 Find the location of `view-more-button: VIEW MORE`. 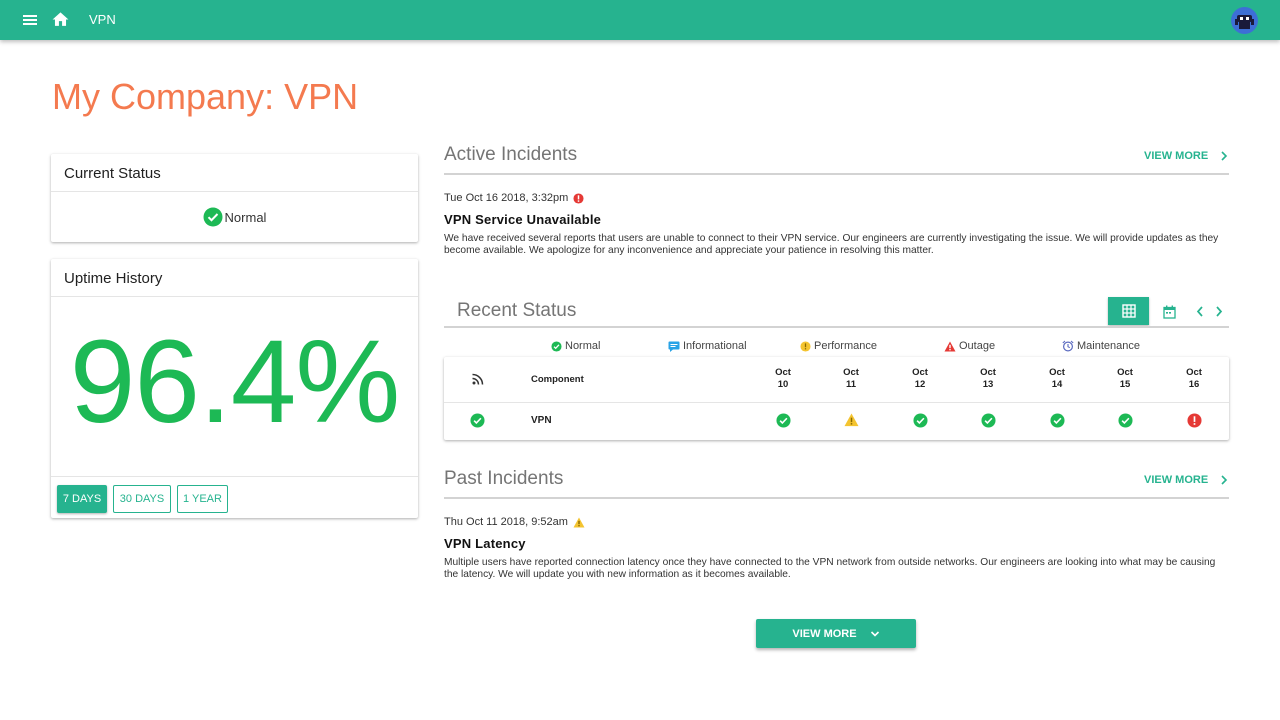

view-more-button: VIEW MORE is located at coordinates (836, 633).